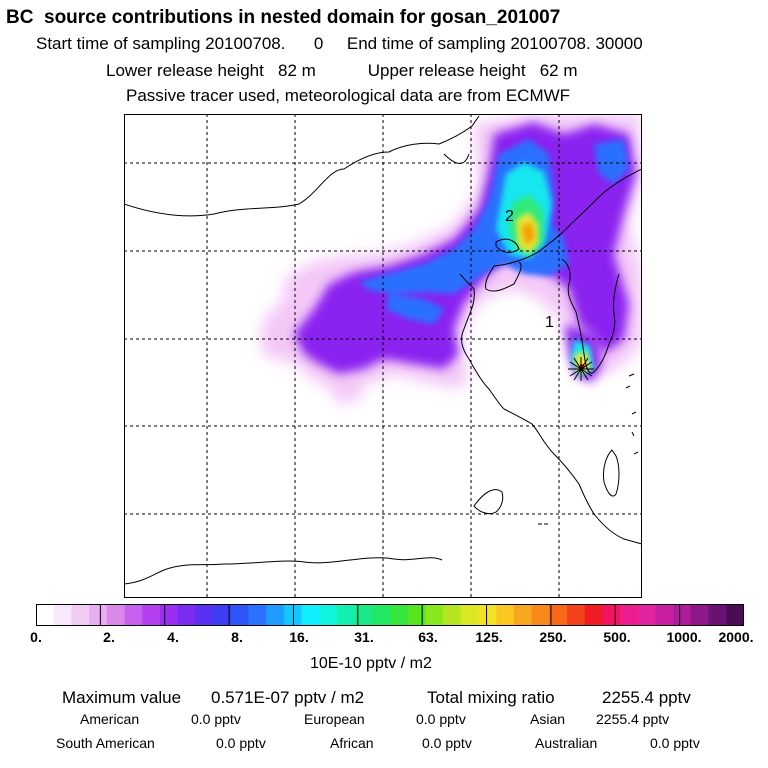  I want to click on colorbar, so click(390, 615).